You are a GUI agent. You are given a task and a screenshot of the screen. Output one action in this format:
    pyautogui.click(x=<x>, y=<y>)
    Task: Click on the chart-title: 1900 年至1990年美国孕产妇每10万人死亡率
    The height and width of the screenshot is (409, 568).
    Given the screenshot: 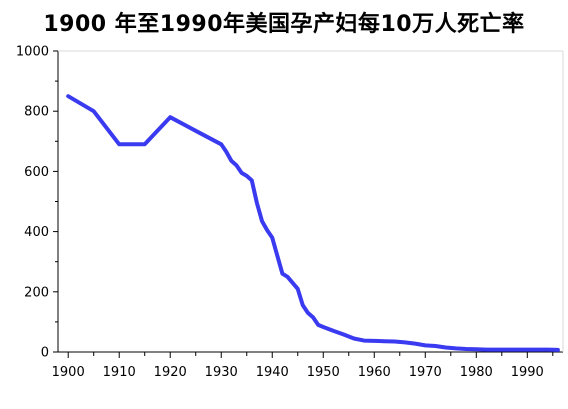 What is the action you would take?
    pyautogui.click(x=284, y=24)
    